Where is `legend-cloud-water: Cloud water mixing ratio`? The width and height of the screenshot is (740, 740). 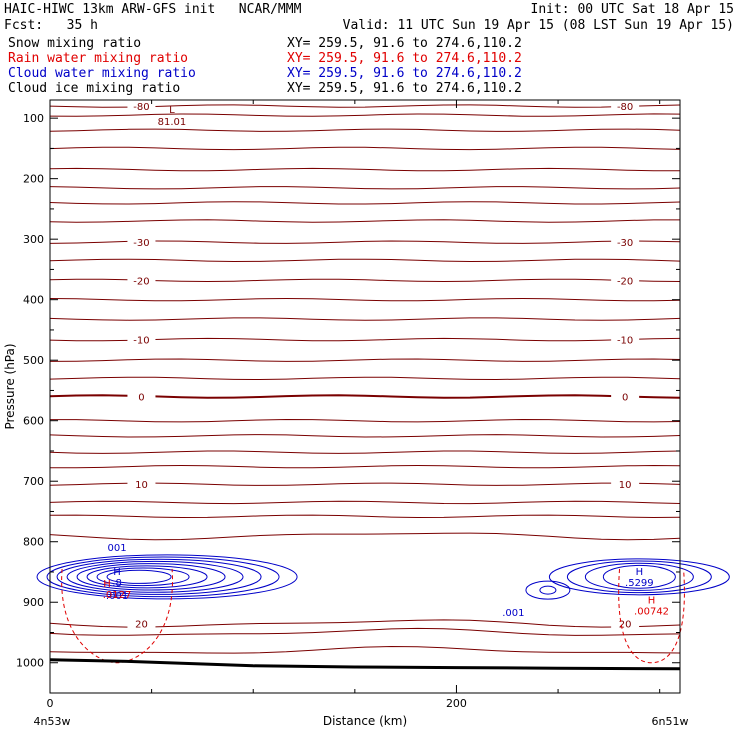 legend-cloud-water: Cloud water mixing ratio is located at coordinates (102, 73).